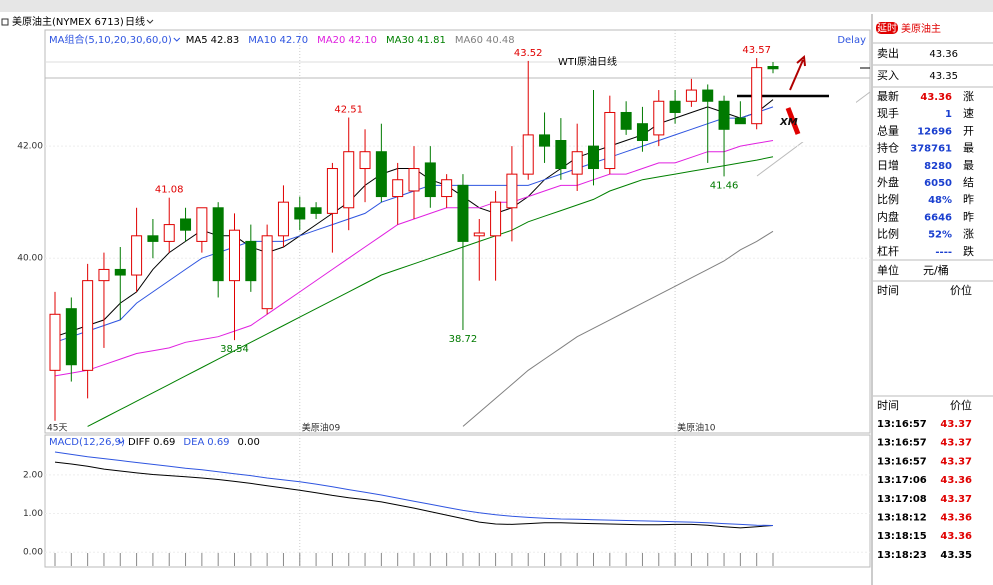 The image size is (993, 585). What do you see at coordinates (618, 328) in the screenshot?
I see `ma-line` at bounding box center [618, 328].